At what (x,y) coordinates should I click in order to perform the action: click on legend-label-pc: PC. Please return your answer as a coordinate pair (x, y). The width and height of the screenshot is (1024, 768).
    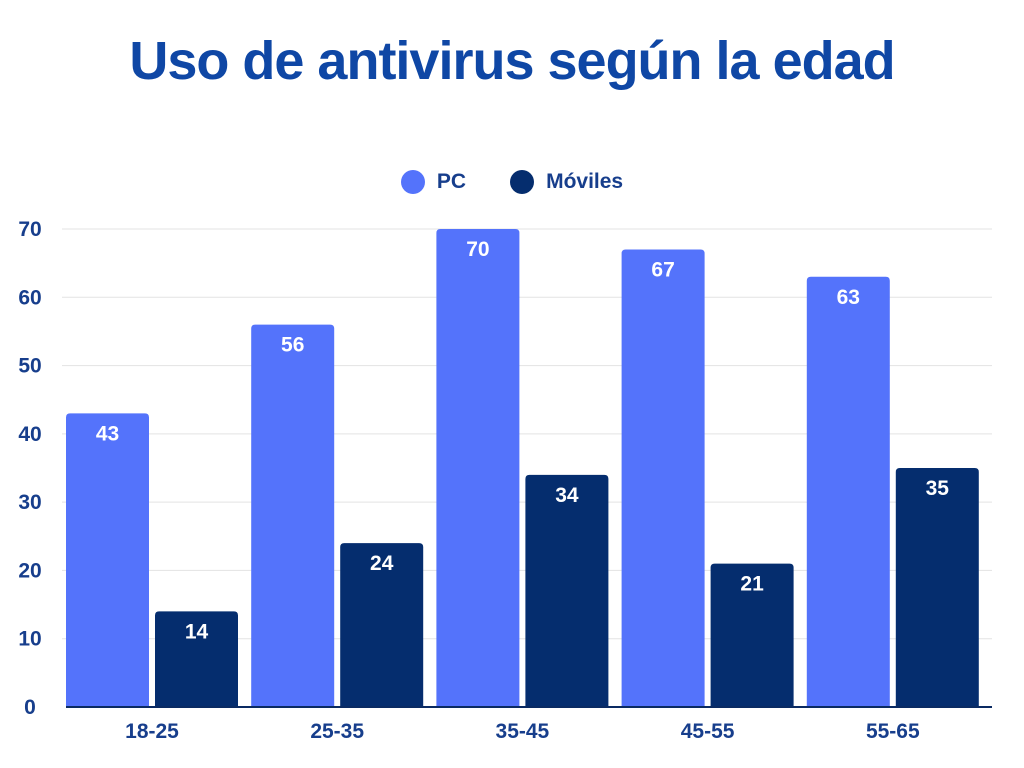
    Looking at the image, I should click on (451, 181).